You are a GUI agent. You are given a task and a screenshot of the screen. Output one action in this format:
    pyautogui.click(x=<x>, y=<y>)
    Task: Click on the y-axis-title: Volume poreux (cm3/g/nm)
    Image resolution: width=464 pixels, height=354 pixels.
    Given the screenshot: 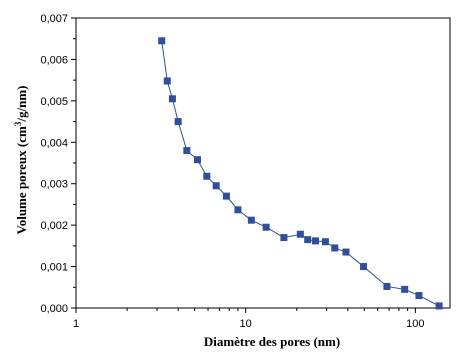 What is the action you would take?
    pyautogui.click(x=21, y=160)
    